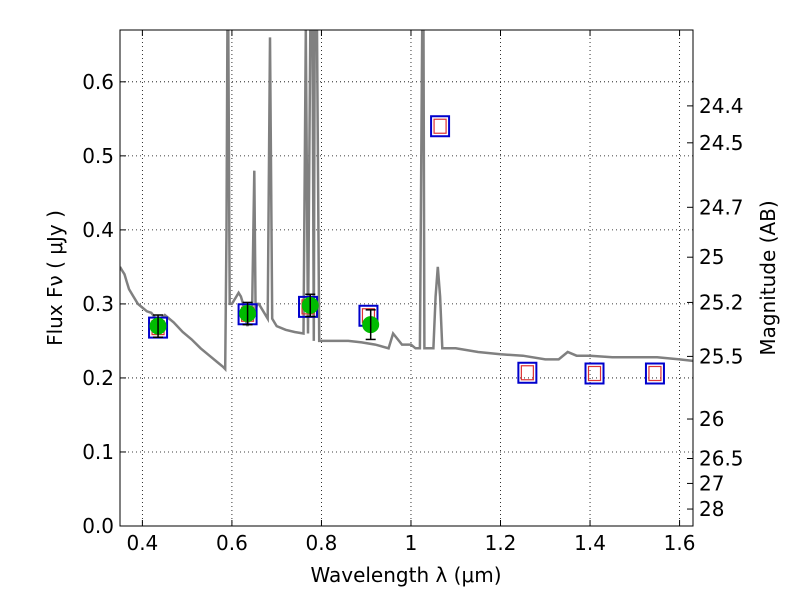 This screenshot has height=600, width=800. I want to click on y-tick-label: 0.0, so click(98, 526).